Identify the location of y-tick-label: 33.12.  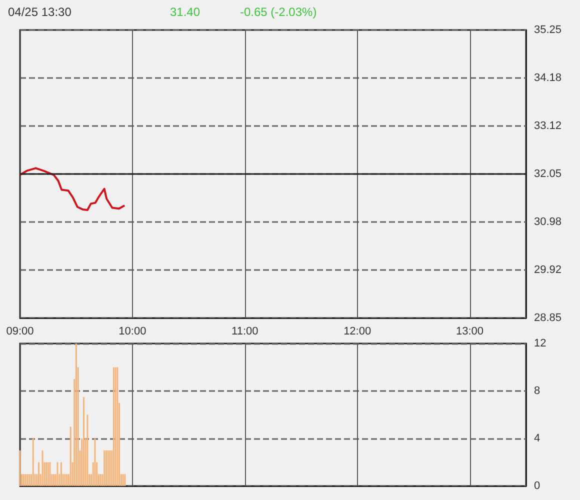
(548, 126).